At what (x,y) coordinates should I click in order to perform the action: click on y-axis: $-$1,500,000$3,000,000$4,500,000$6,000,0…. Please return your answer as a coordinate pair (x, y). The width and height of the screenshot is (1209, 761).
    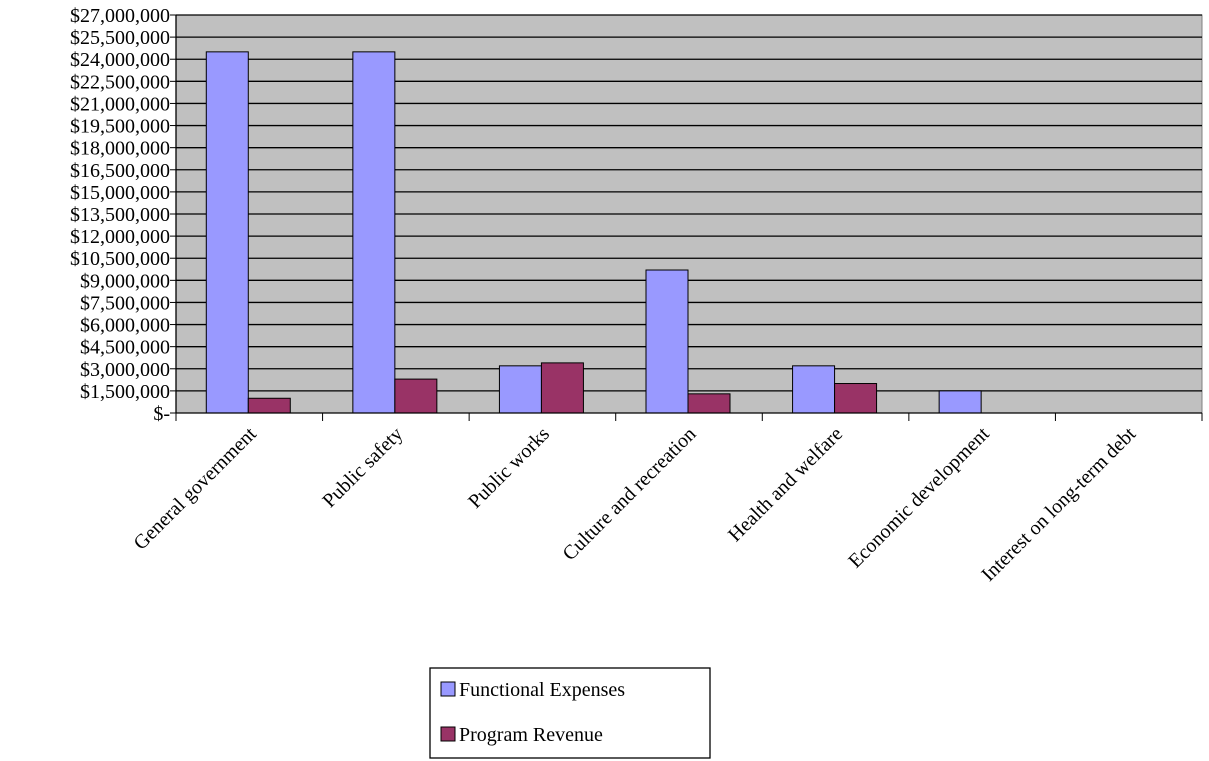
    Looking at the image, I should click on (123, 215).